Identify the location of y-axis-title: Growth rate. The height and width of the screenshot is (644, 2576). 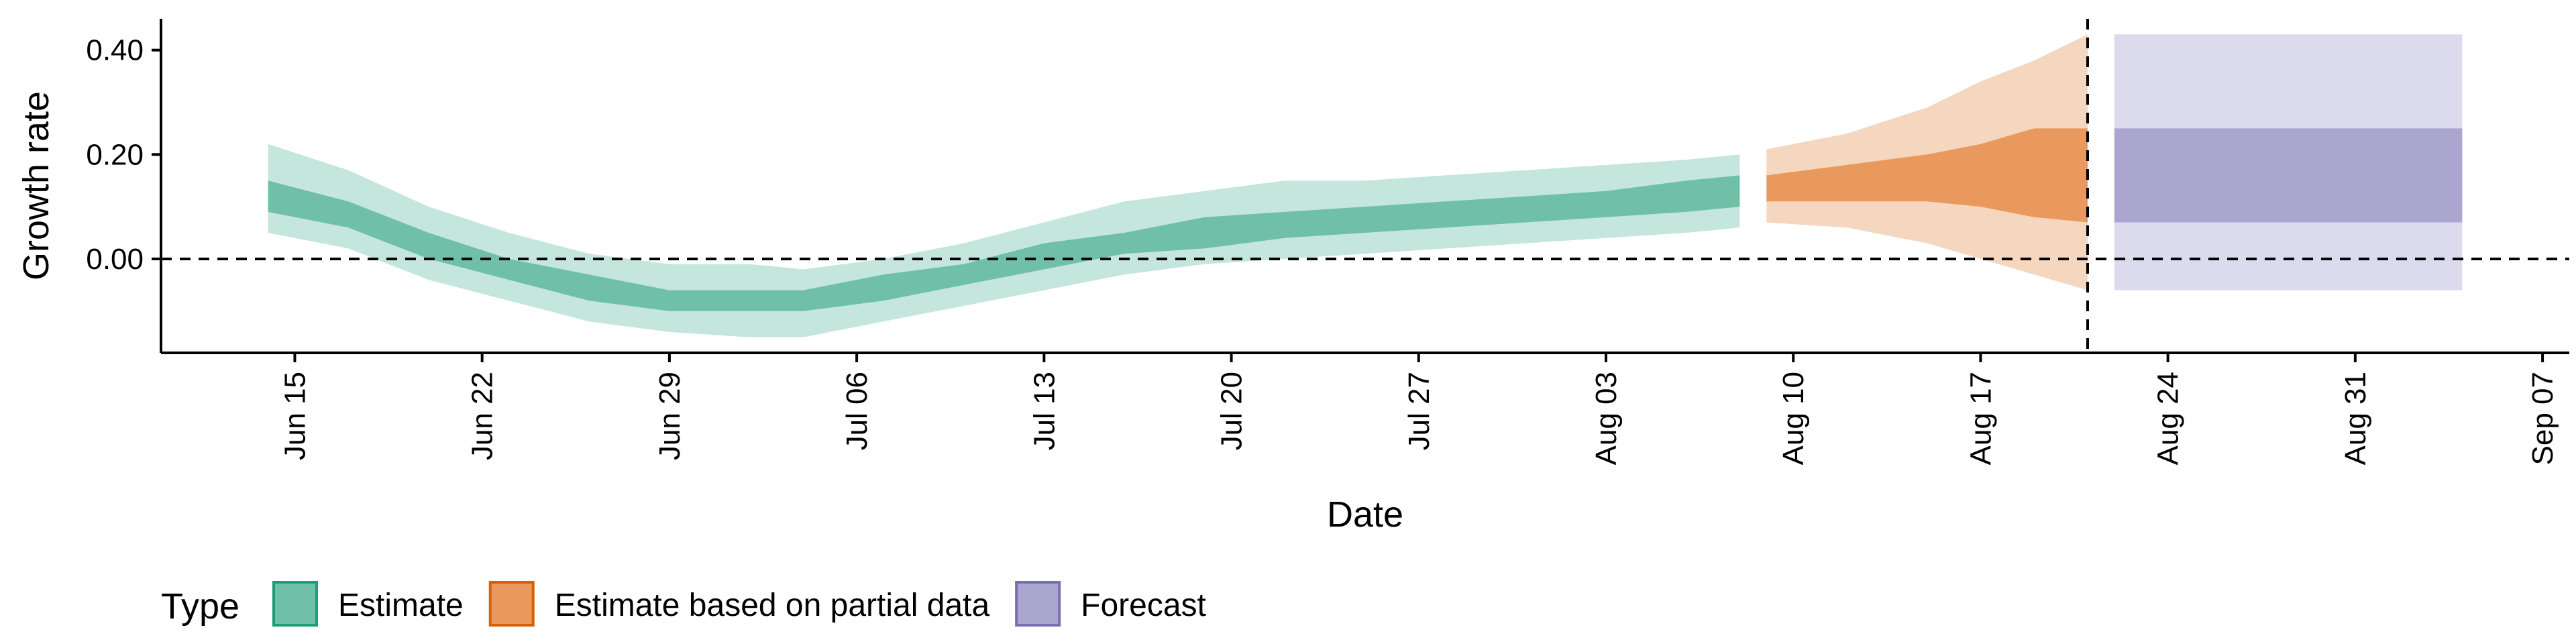
(36, 185).